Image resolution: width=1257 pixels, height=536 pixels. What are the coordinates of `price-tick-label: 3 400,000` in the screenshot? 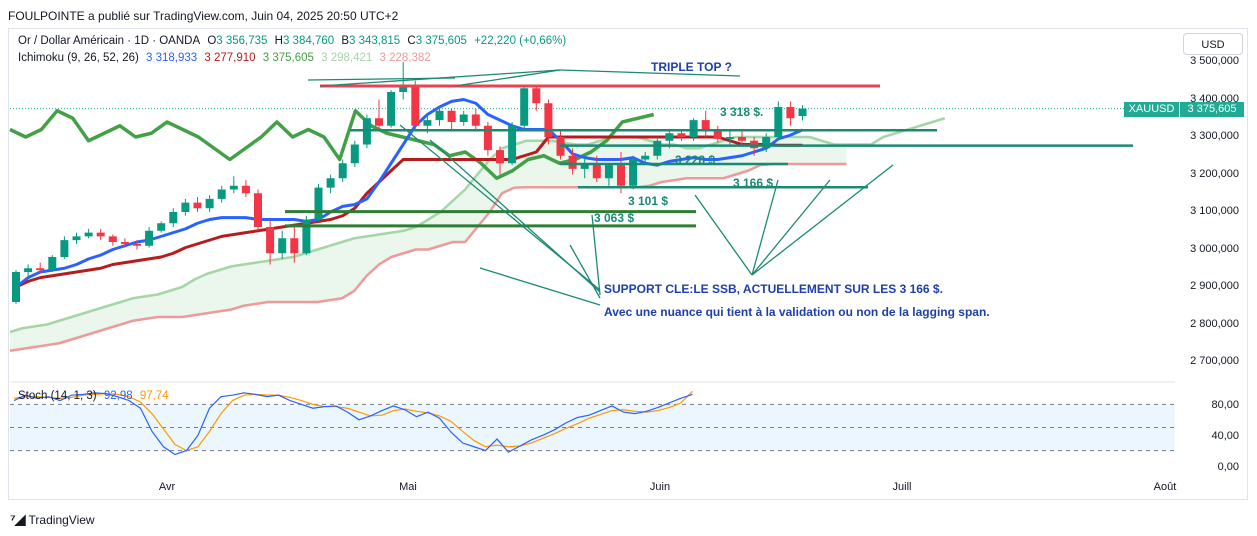 It's located at (1214, 98).